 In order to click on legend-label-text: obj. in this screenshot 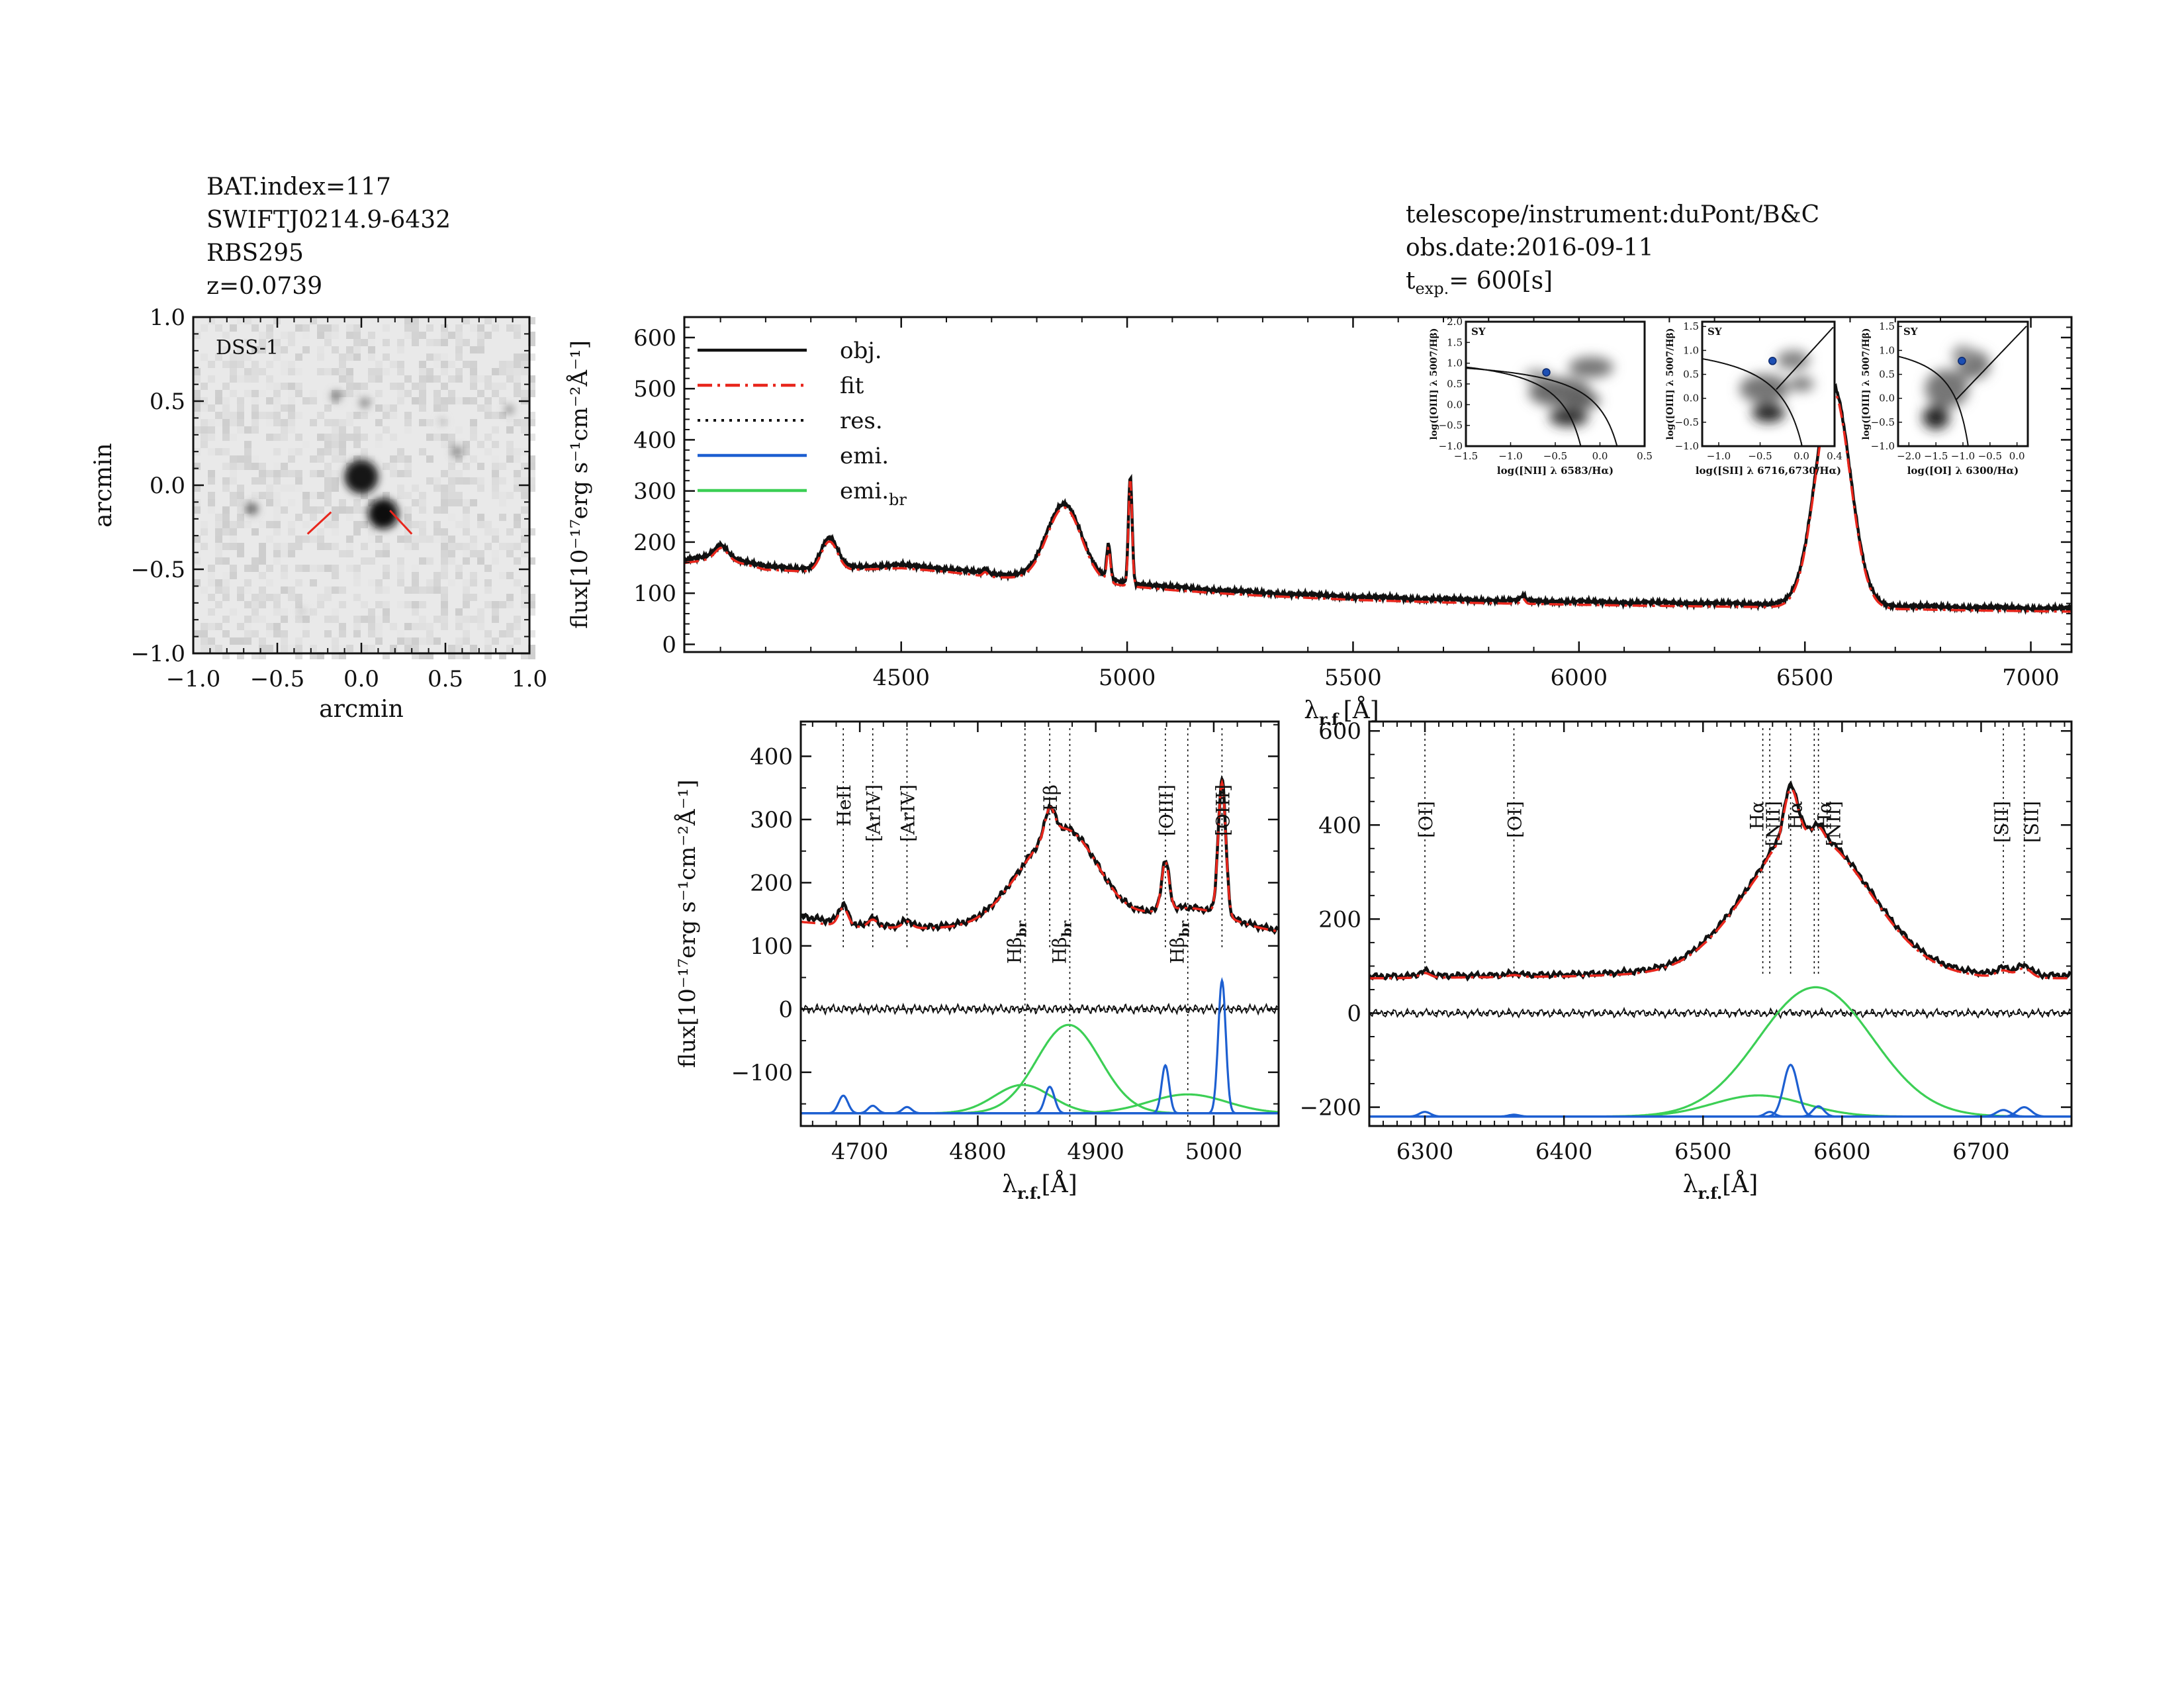, I will do `click(861, 351)`.